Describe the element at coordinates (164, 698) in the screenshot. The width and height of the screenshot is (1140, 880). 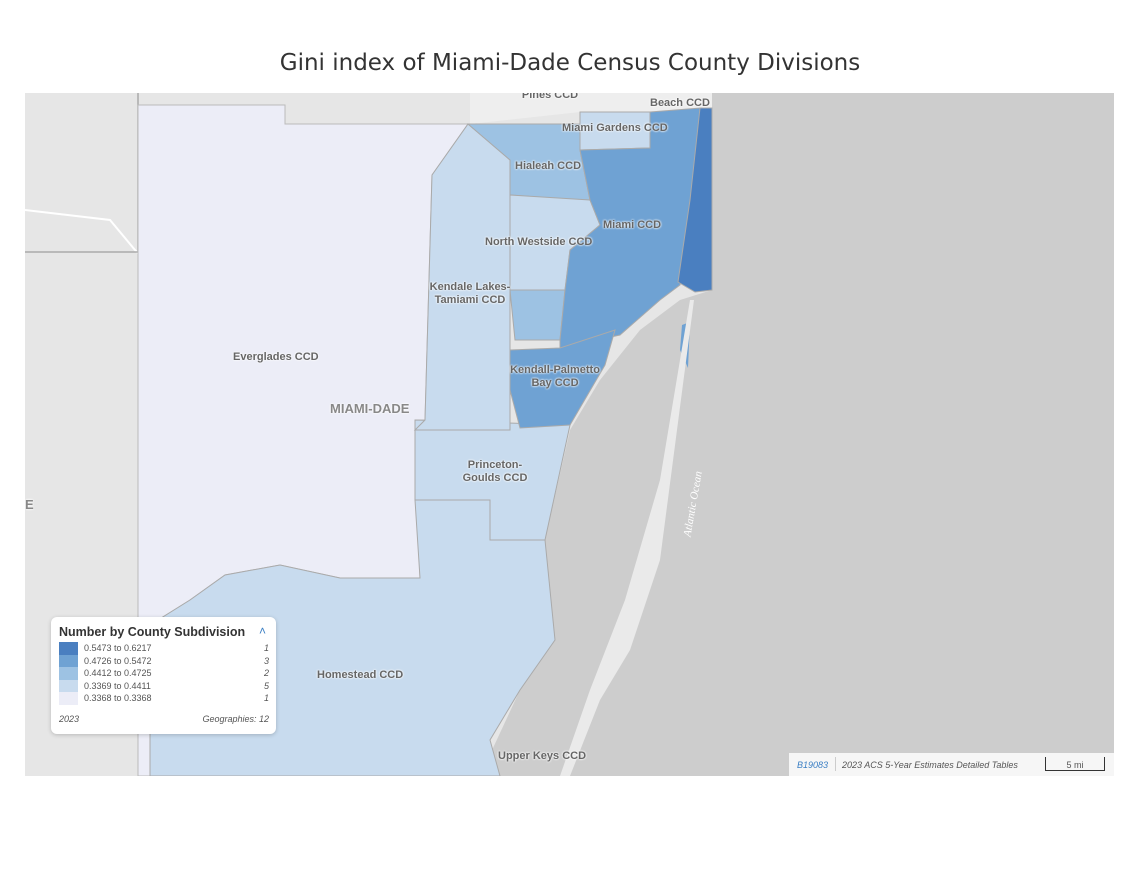
I see `legend-row: 0.3368 to 0.3368 1` at that location.